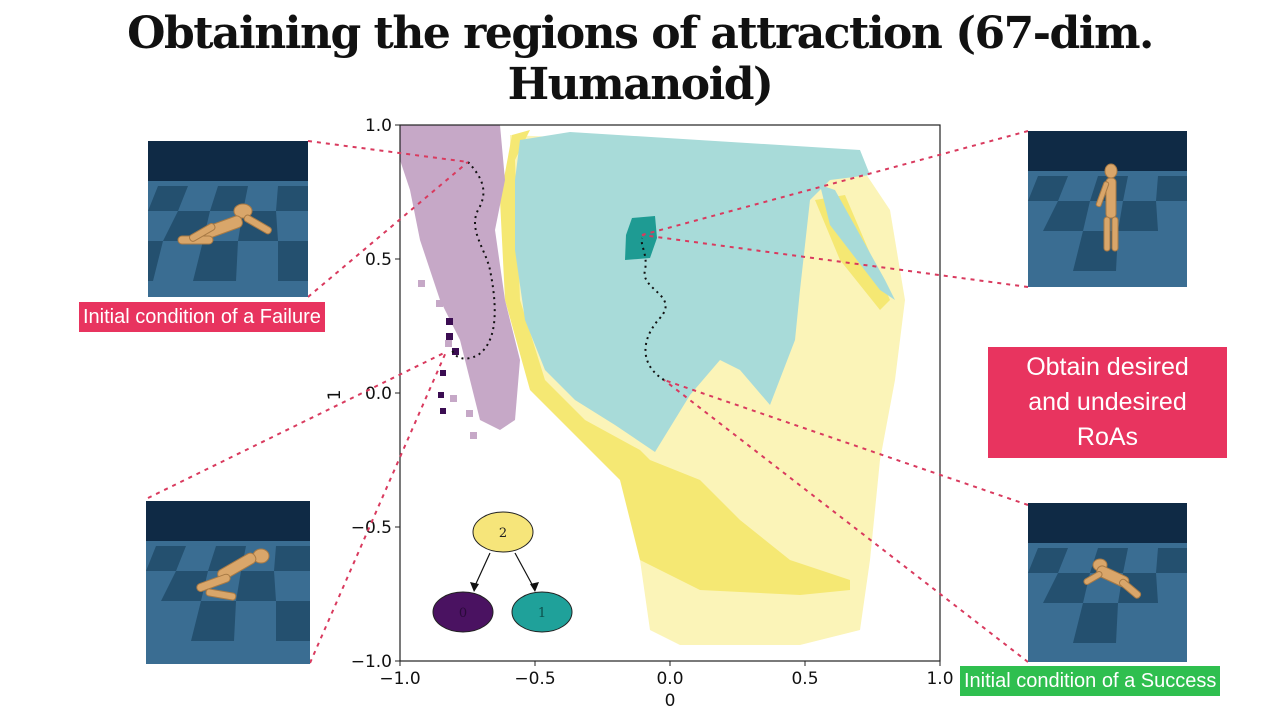  I want to click on y-axis-label: 1, so click(335, 395).